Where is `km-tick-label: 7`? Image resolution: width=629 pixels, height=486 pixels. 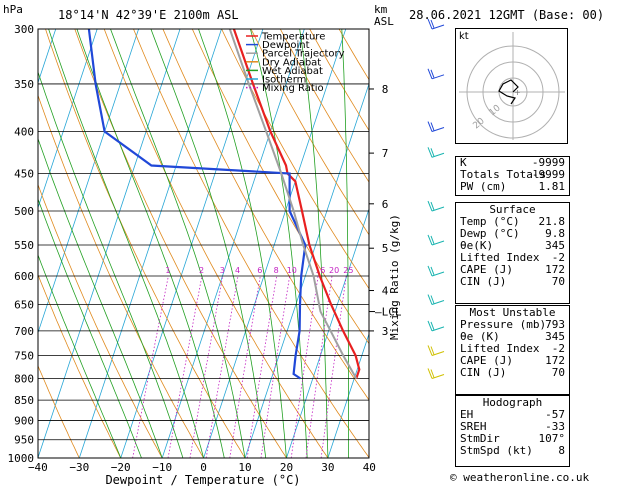 km-tick-label: 7 is located at coordinates (385, 153).